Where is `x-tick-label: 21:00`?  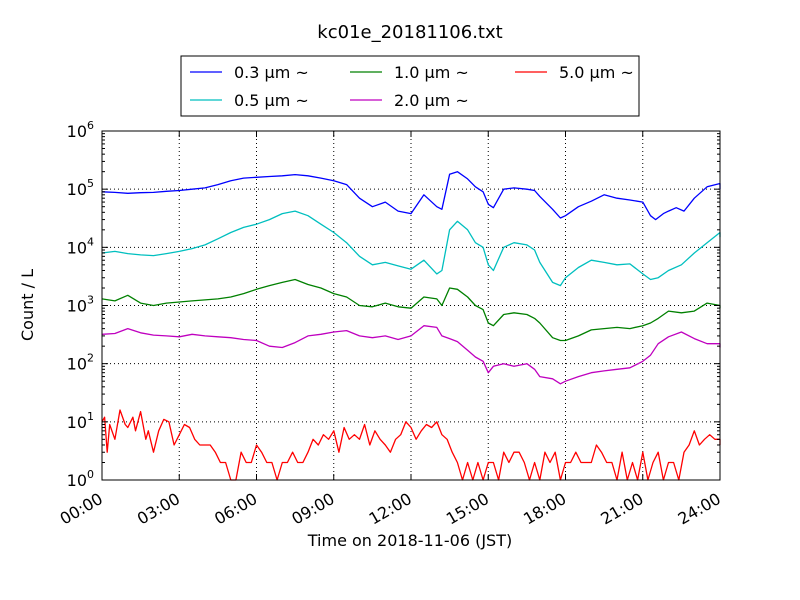 x-tick-label: 21:00 is located at coordinates (621, 509).